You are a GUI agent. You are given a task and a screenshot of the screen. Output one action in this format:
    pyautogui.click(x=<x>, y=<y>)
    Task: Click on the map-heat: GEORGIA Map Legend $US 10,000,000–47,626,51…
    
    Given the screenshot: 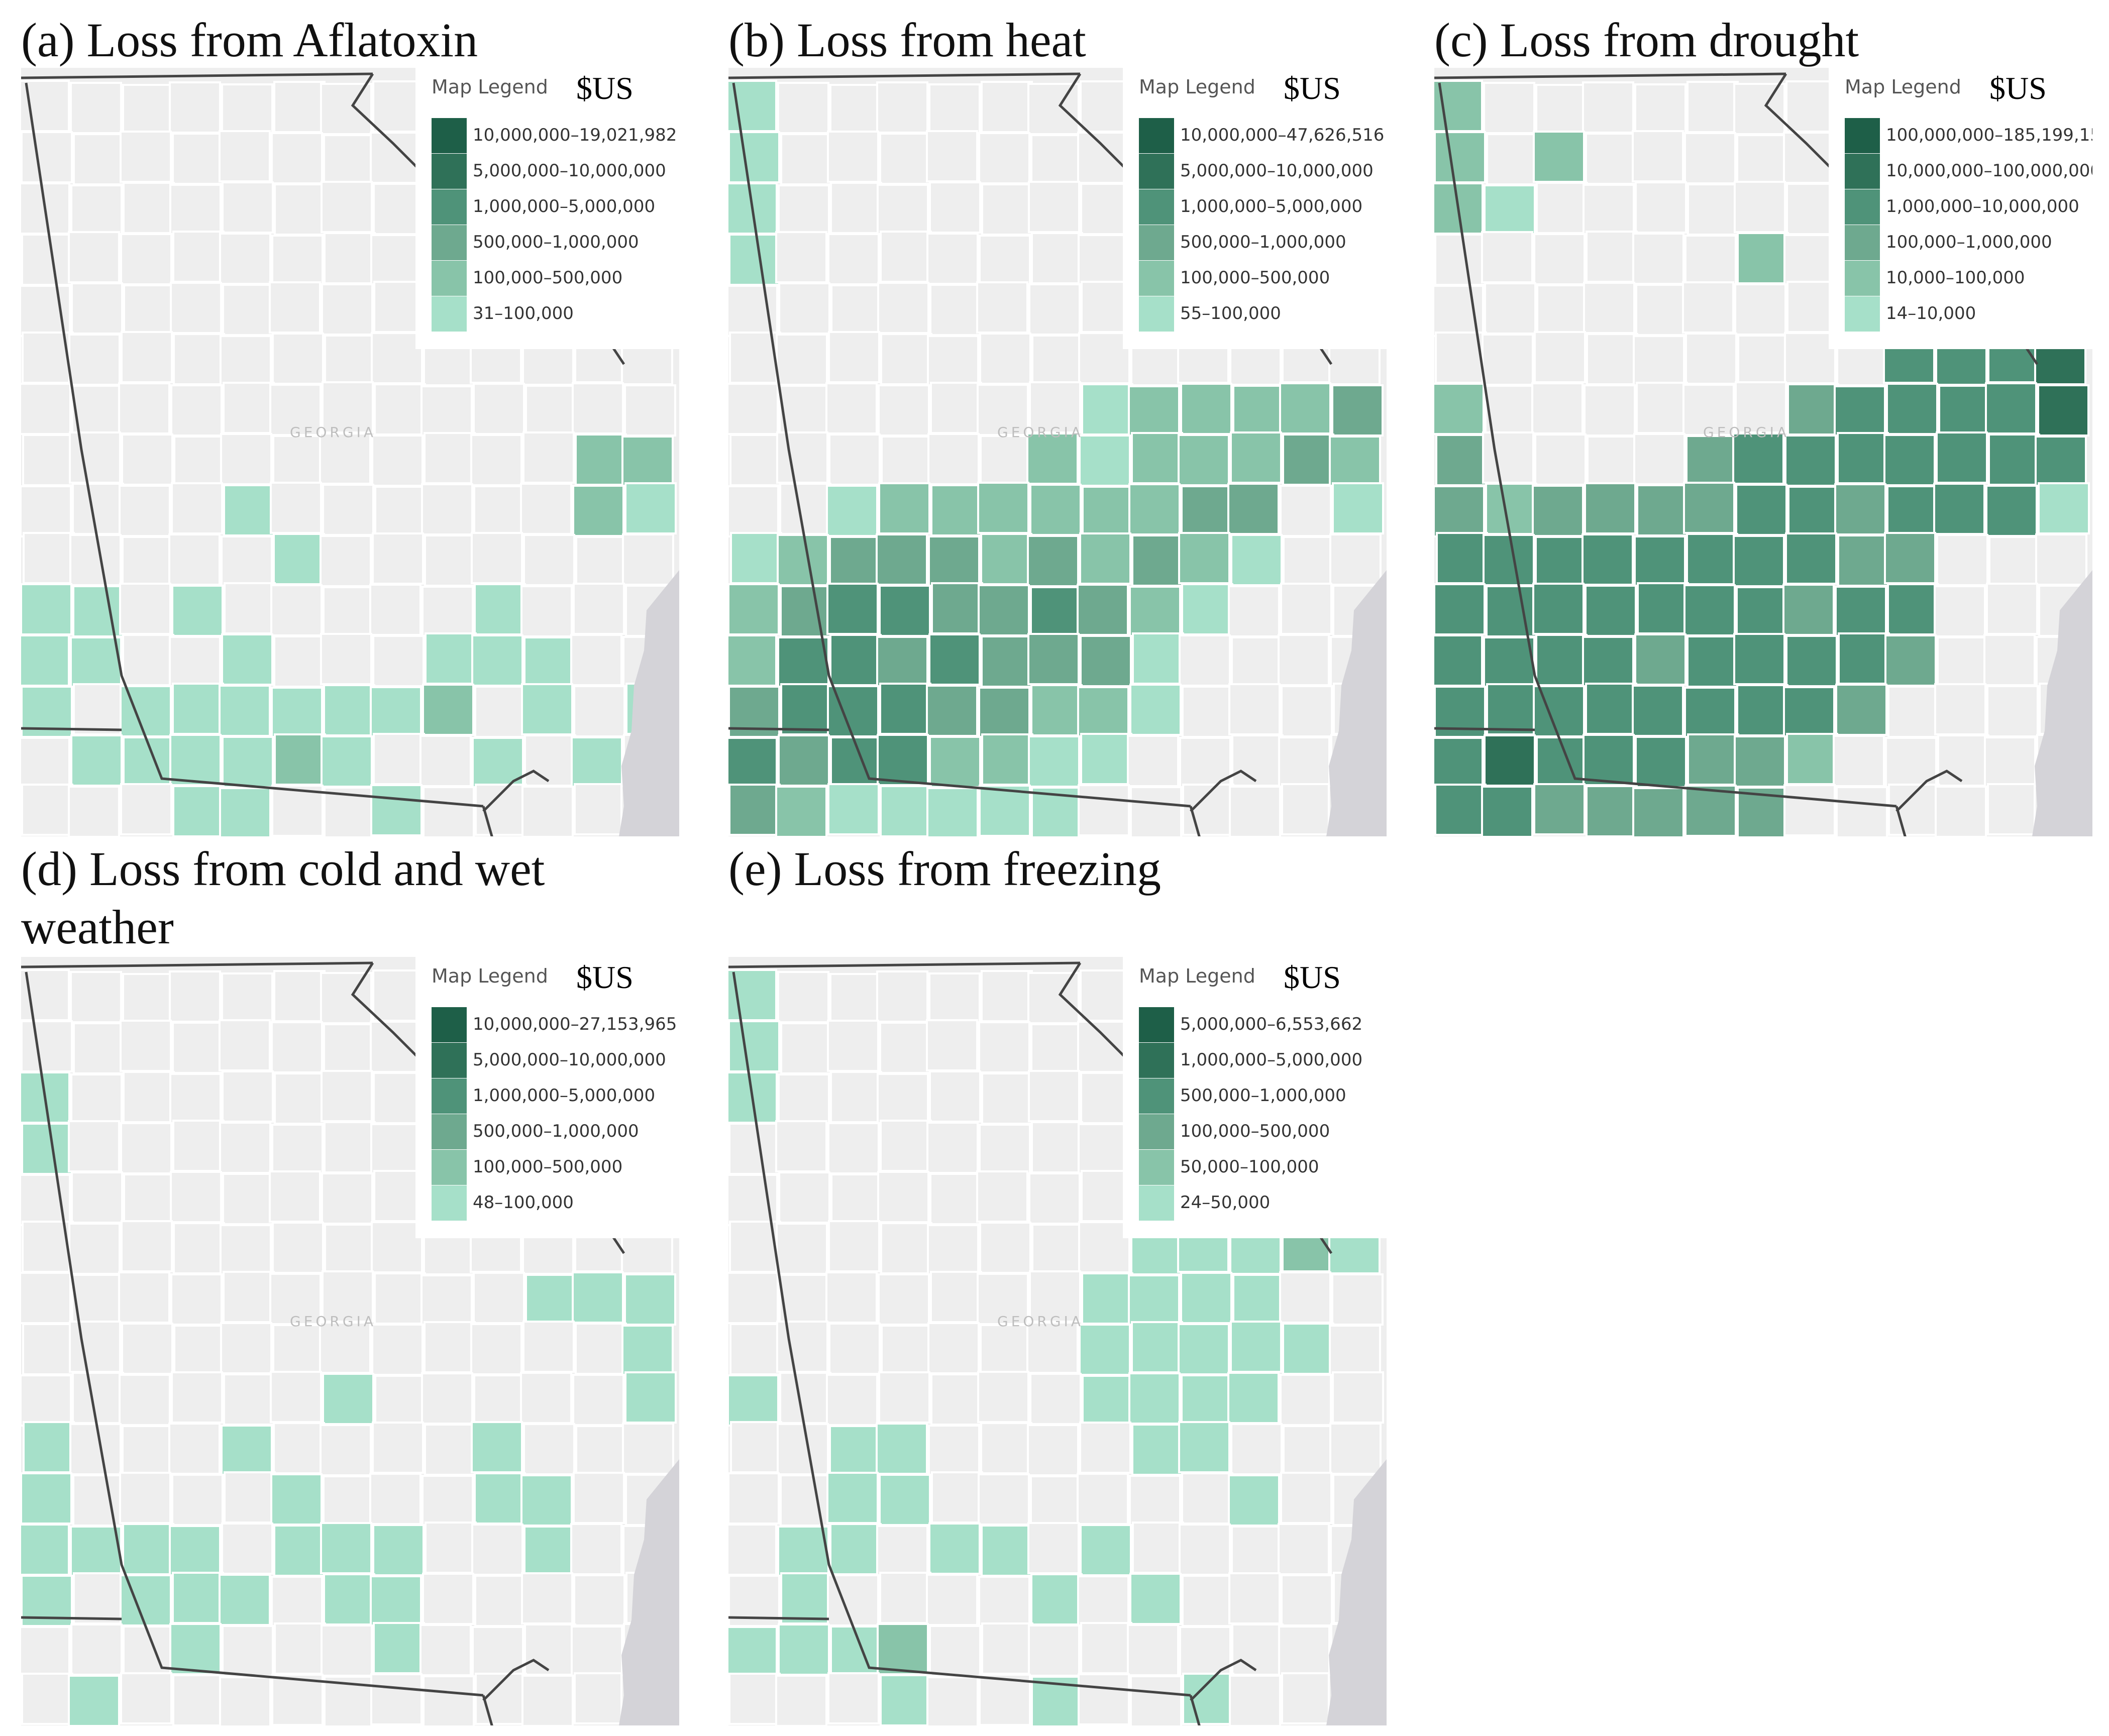 What is the action you would take?
    pyautogui.click(x=1057, y=452)
    